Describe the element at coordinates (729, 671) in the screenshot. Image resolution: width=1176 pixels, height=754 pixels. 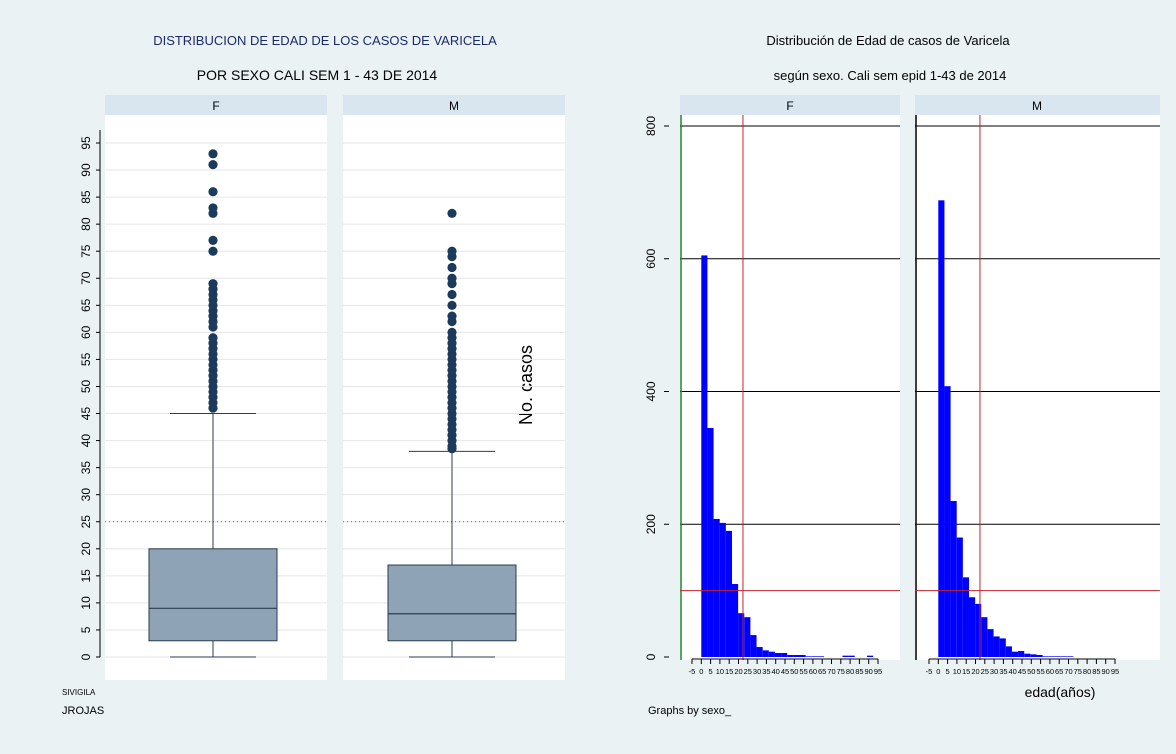
I see `hist-f-x-tick-label: 15` at that location.